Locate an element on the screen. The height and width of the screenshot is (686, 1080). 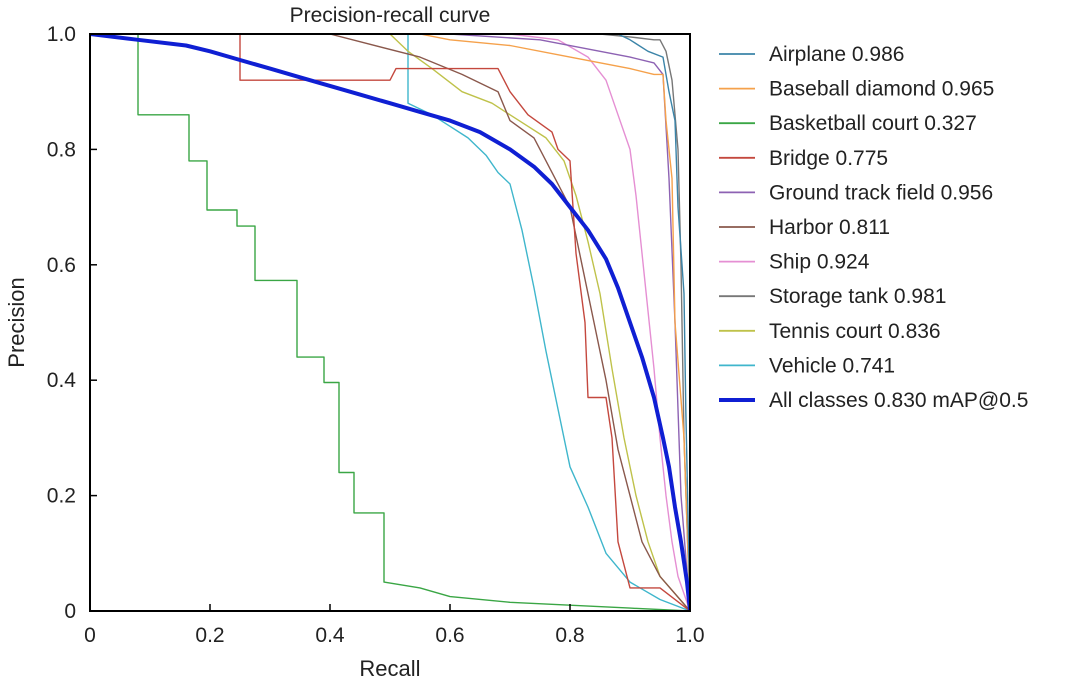
legend-item: Storage tank 0.981 is located at coordinates (832, 296).